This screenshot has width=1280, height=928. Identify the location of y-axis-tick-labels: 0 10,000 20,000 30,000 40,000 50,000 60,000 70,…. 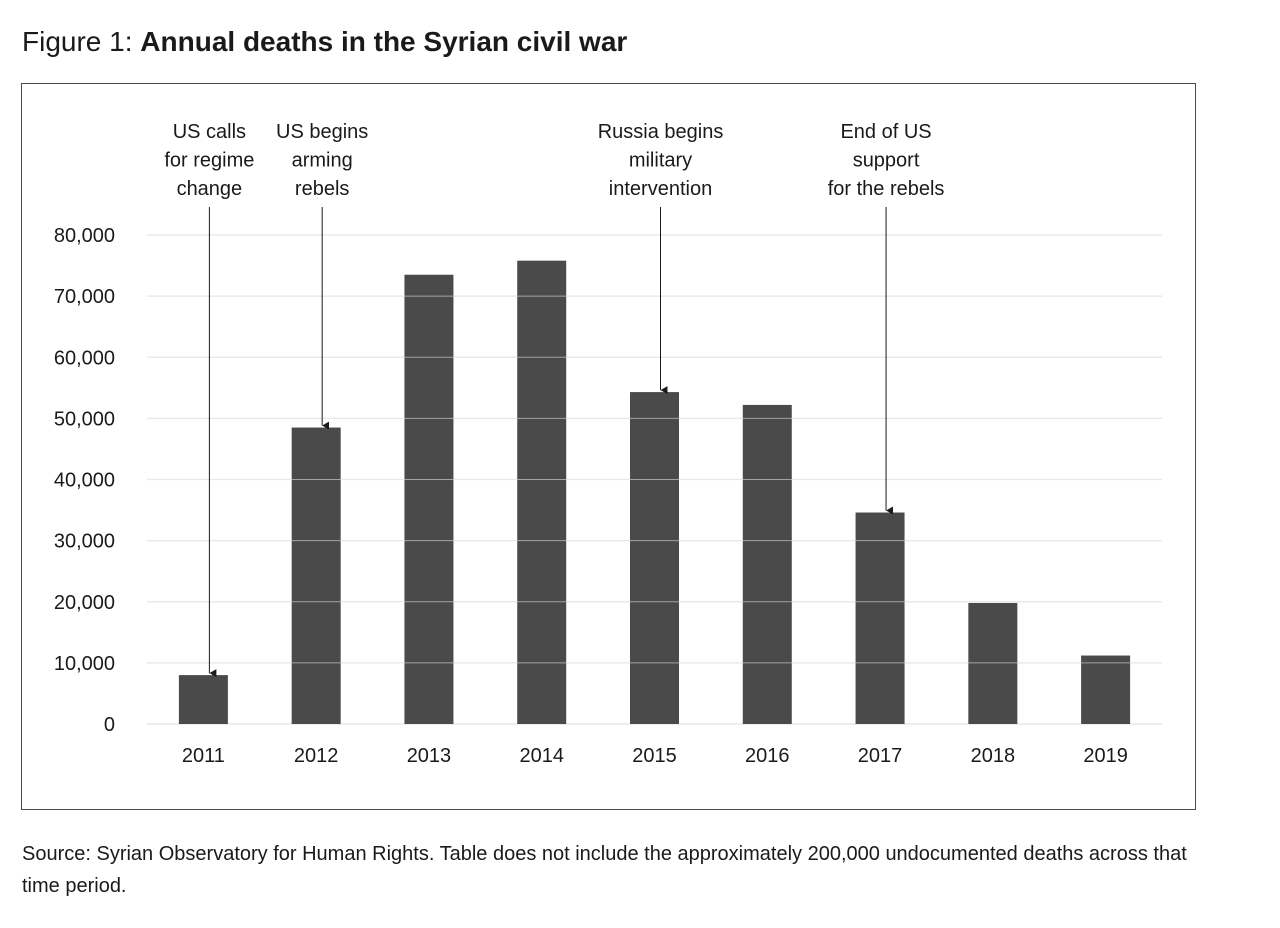
(84, 480).